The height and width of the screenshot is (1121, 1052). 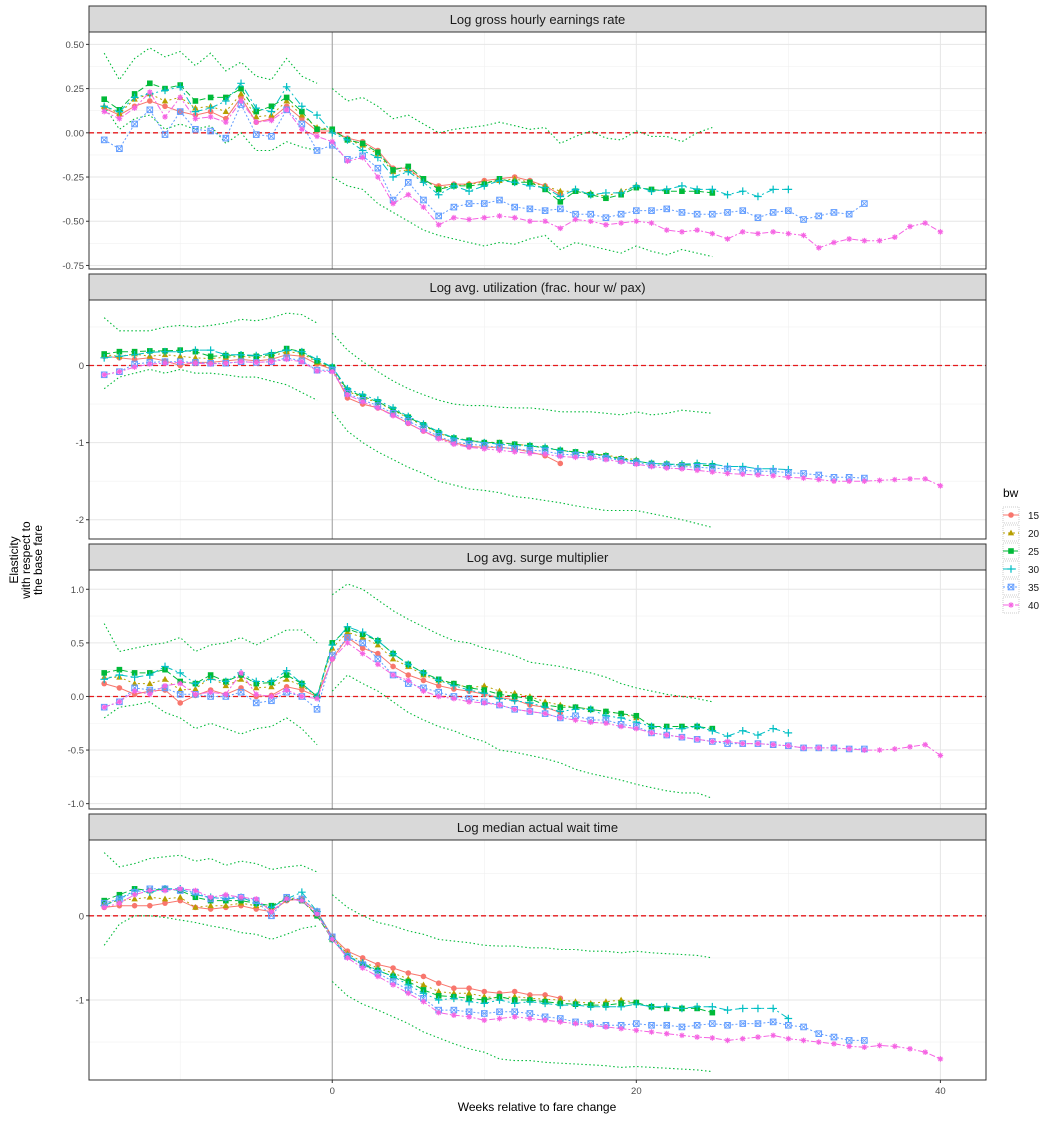 I want to click on y-tick-label: 0, so click(x=81, y=366).